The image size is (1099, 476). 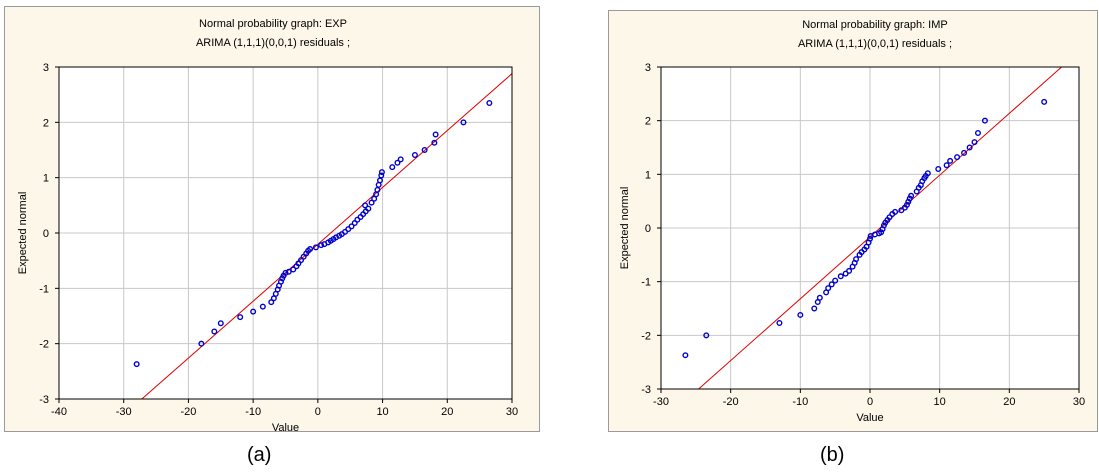 What do you see at coordinates (259, 455) in the screenshot?
I see `caption-a: (a)` at bounding box center [259, 455].